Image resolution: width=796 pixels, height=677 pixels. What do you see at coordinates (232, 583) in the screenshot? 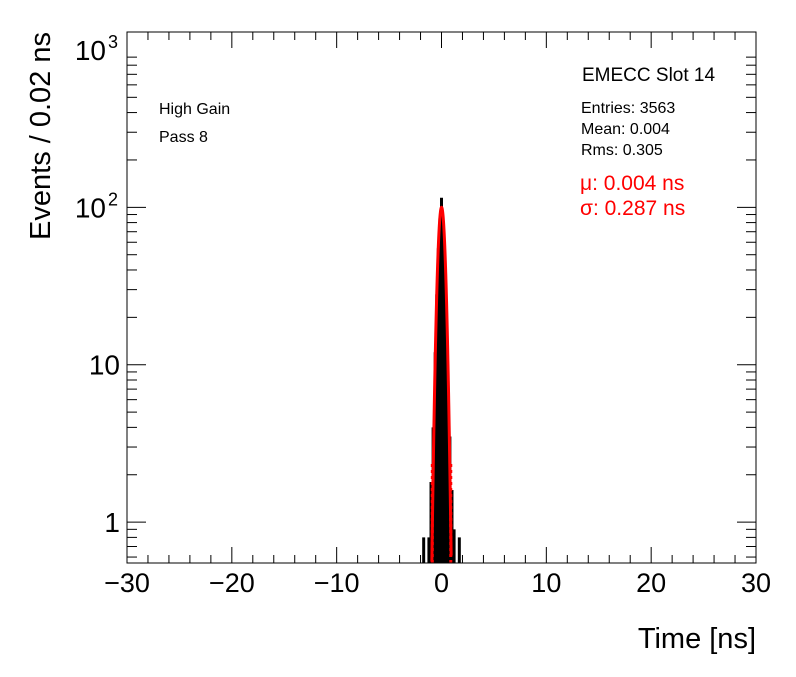
I see `x-tick-label: −20` at bounding box center [232, 583].